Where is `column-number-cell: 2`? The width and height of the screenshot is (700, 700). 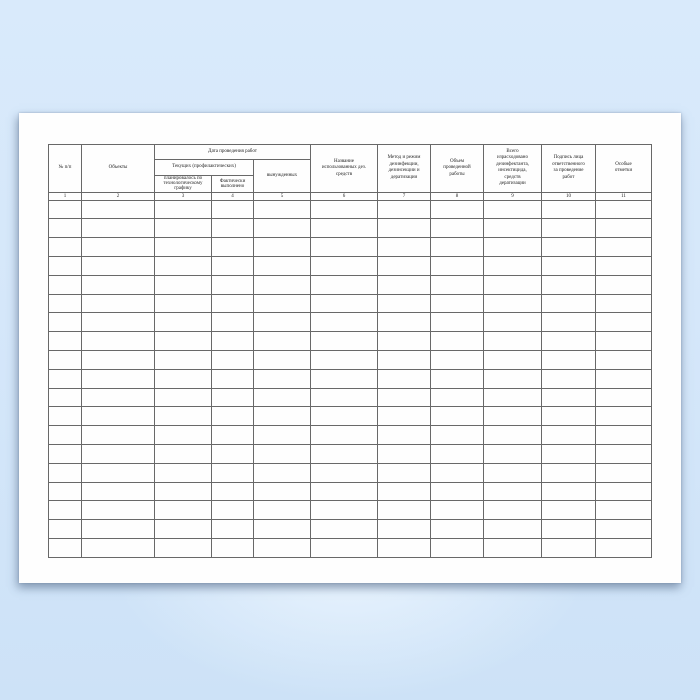 column-number-cell: 2 is located at coordinates (118, 196).